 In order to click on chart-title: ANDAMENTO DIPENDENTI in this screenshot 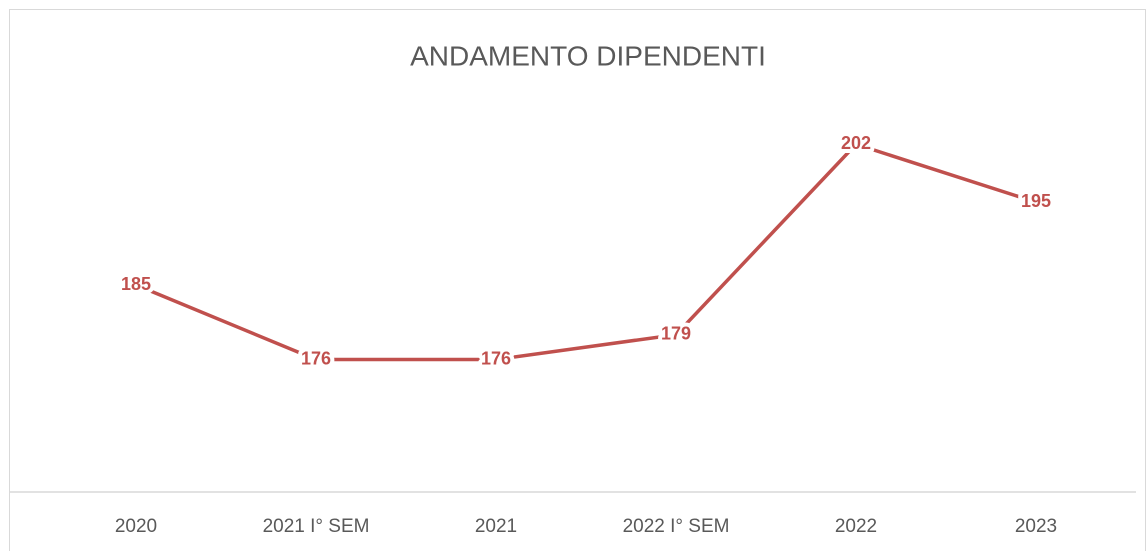, I will do `click(588, 55)`.